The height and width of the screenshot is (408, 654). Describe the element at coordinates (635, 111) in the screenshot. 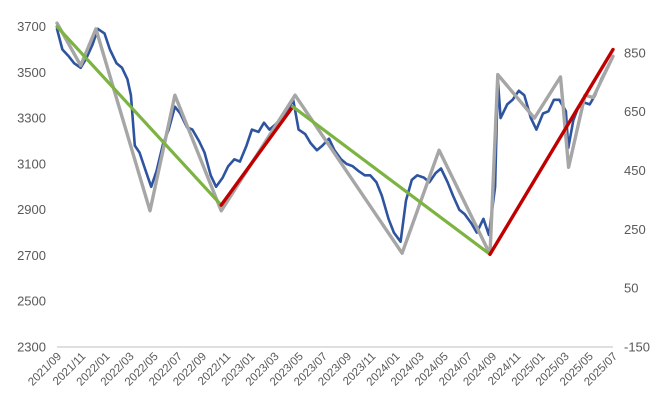

I see `y-right-tick-label: 650` at that location.